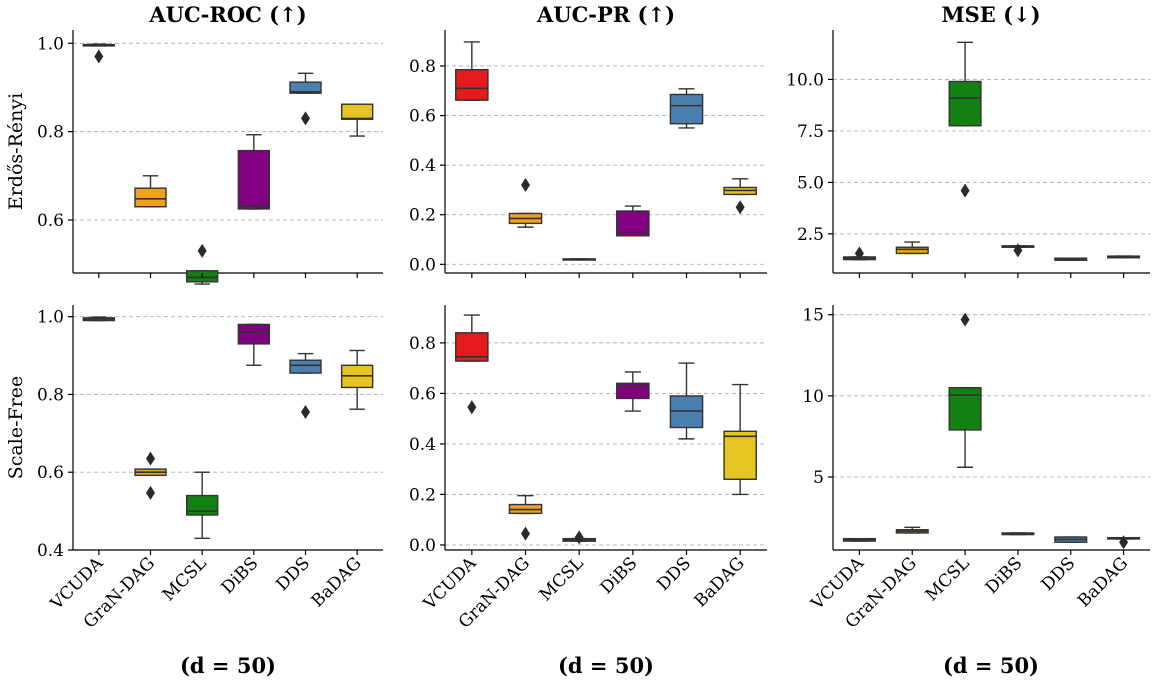  I want to click on y-tick-label: 5.0, so click(810, 183).